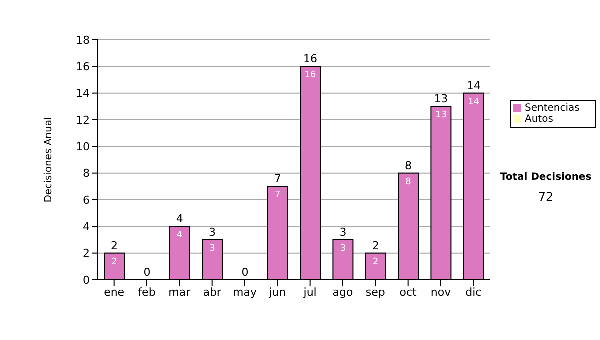  Describe the element at coordinates (552, 108) in the screenshot. I see `legend-label: Sentencias` at that location.